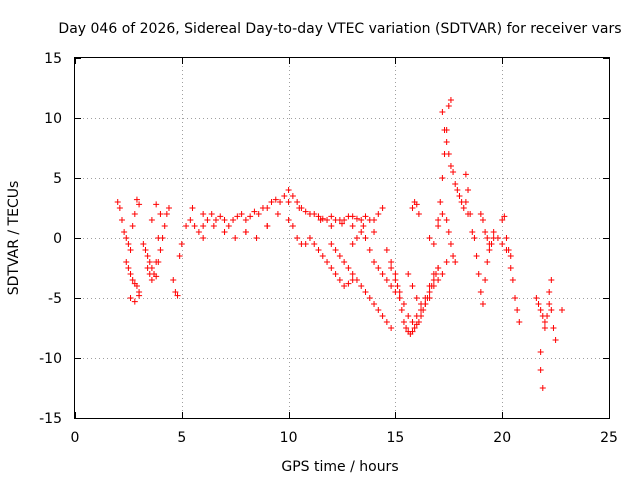 Image resolution: width=640 pixels, height=480 pixels. What do you see at coordinates (339, 467) in the screenshot?
I see `x-axis-label: GPS time / hours` at bounding box center [339, 467].